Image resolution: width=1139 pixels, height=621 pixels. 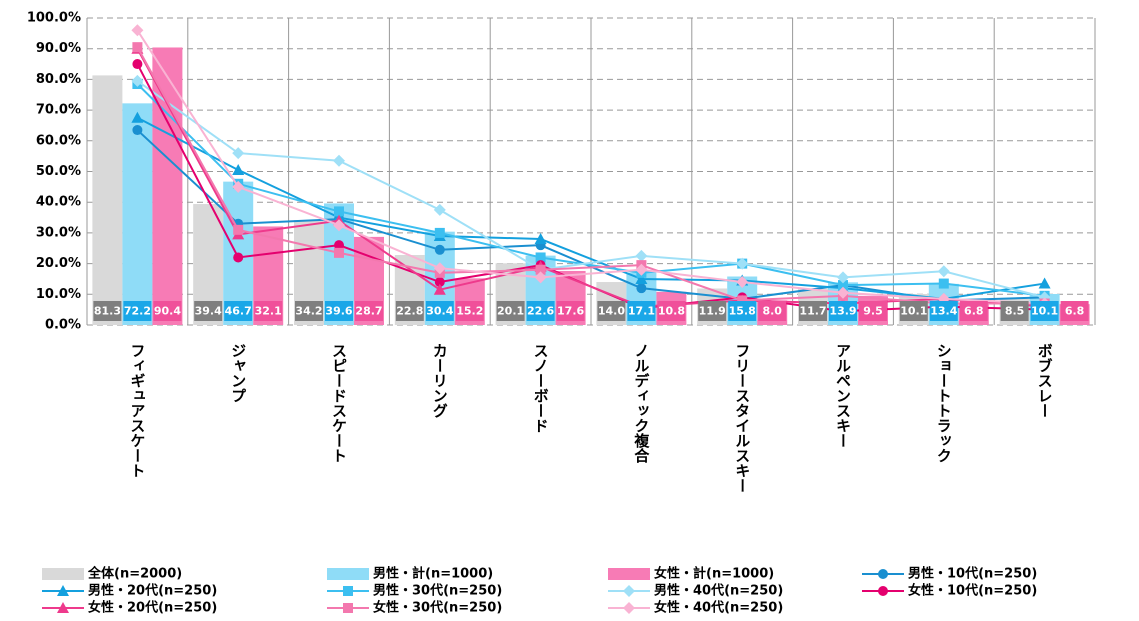 I want to click on y-tick-label: 30.0%, so click(x=58, y=232).